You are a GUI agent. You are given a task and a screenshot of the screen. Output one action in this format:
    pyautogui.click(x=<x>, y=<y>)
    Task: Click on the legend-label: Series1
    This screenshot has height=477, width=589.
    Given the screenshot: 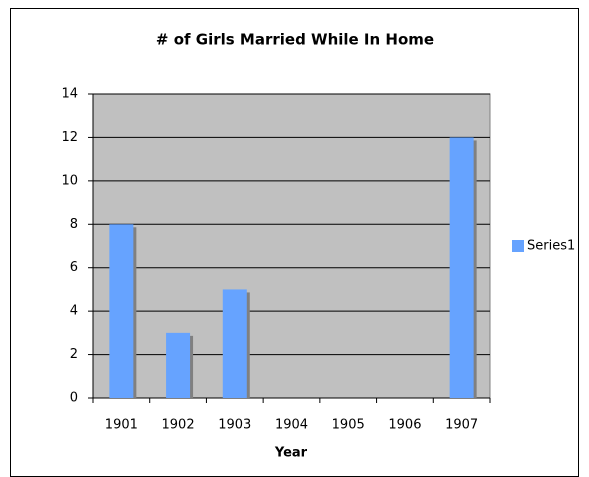 What is the action you would take?
    pyautogui.click(x=551, y=246)
    